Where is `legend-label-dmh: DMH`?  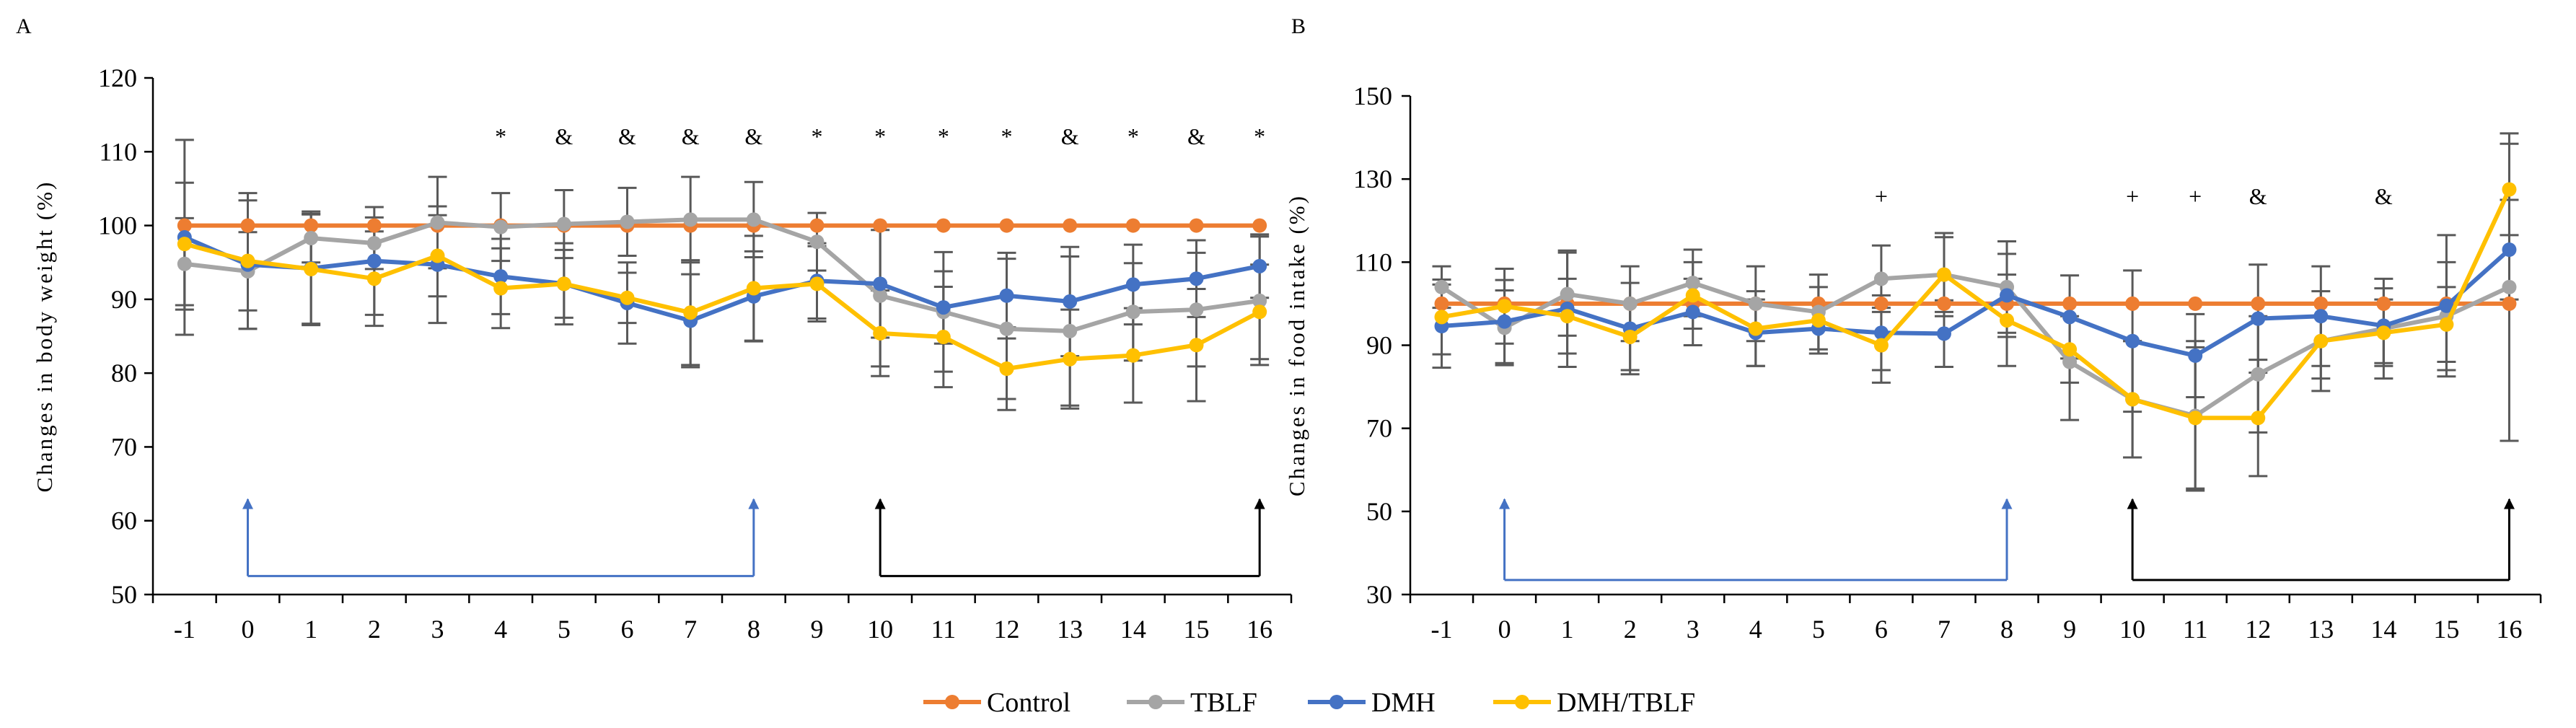
legend-label-dmh: DMH is located at coordinates (1403, 703).